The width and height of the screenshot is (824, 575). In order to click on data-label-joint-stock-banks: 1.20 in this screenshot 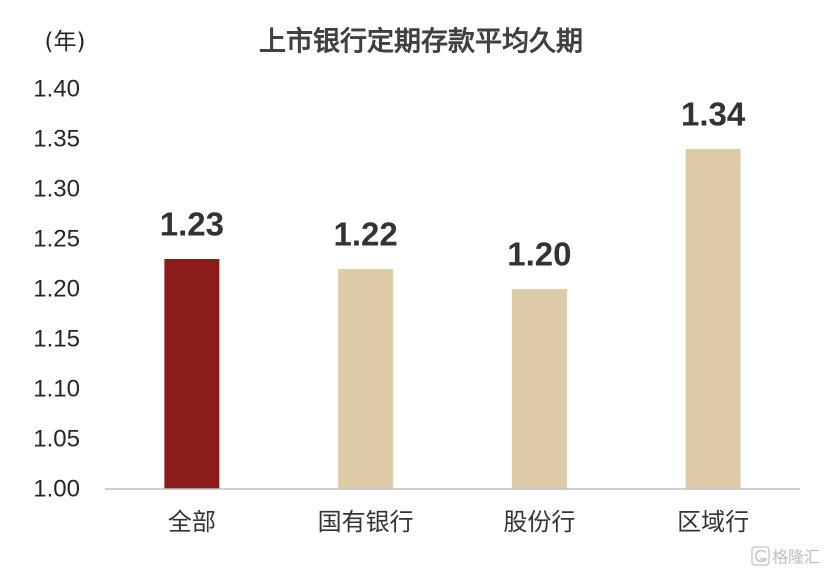, I will do `click(539, 254)`.